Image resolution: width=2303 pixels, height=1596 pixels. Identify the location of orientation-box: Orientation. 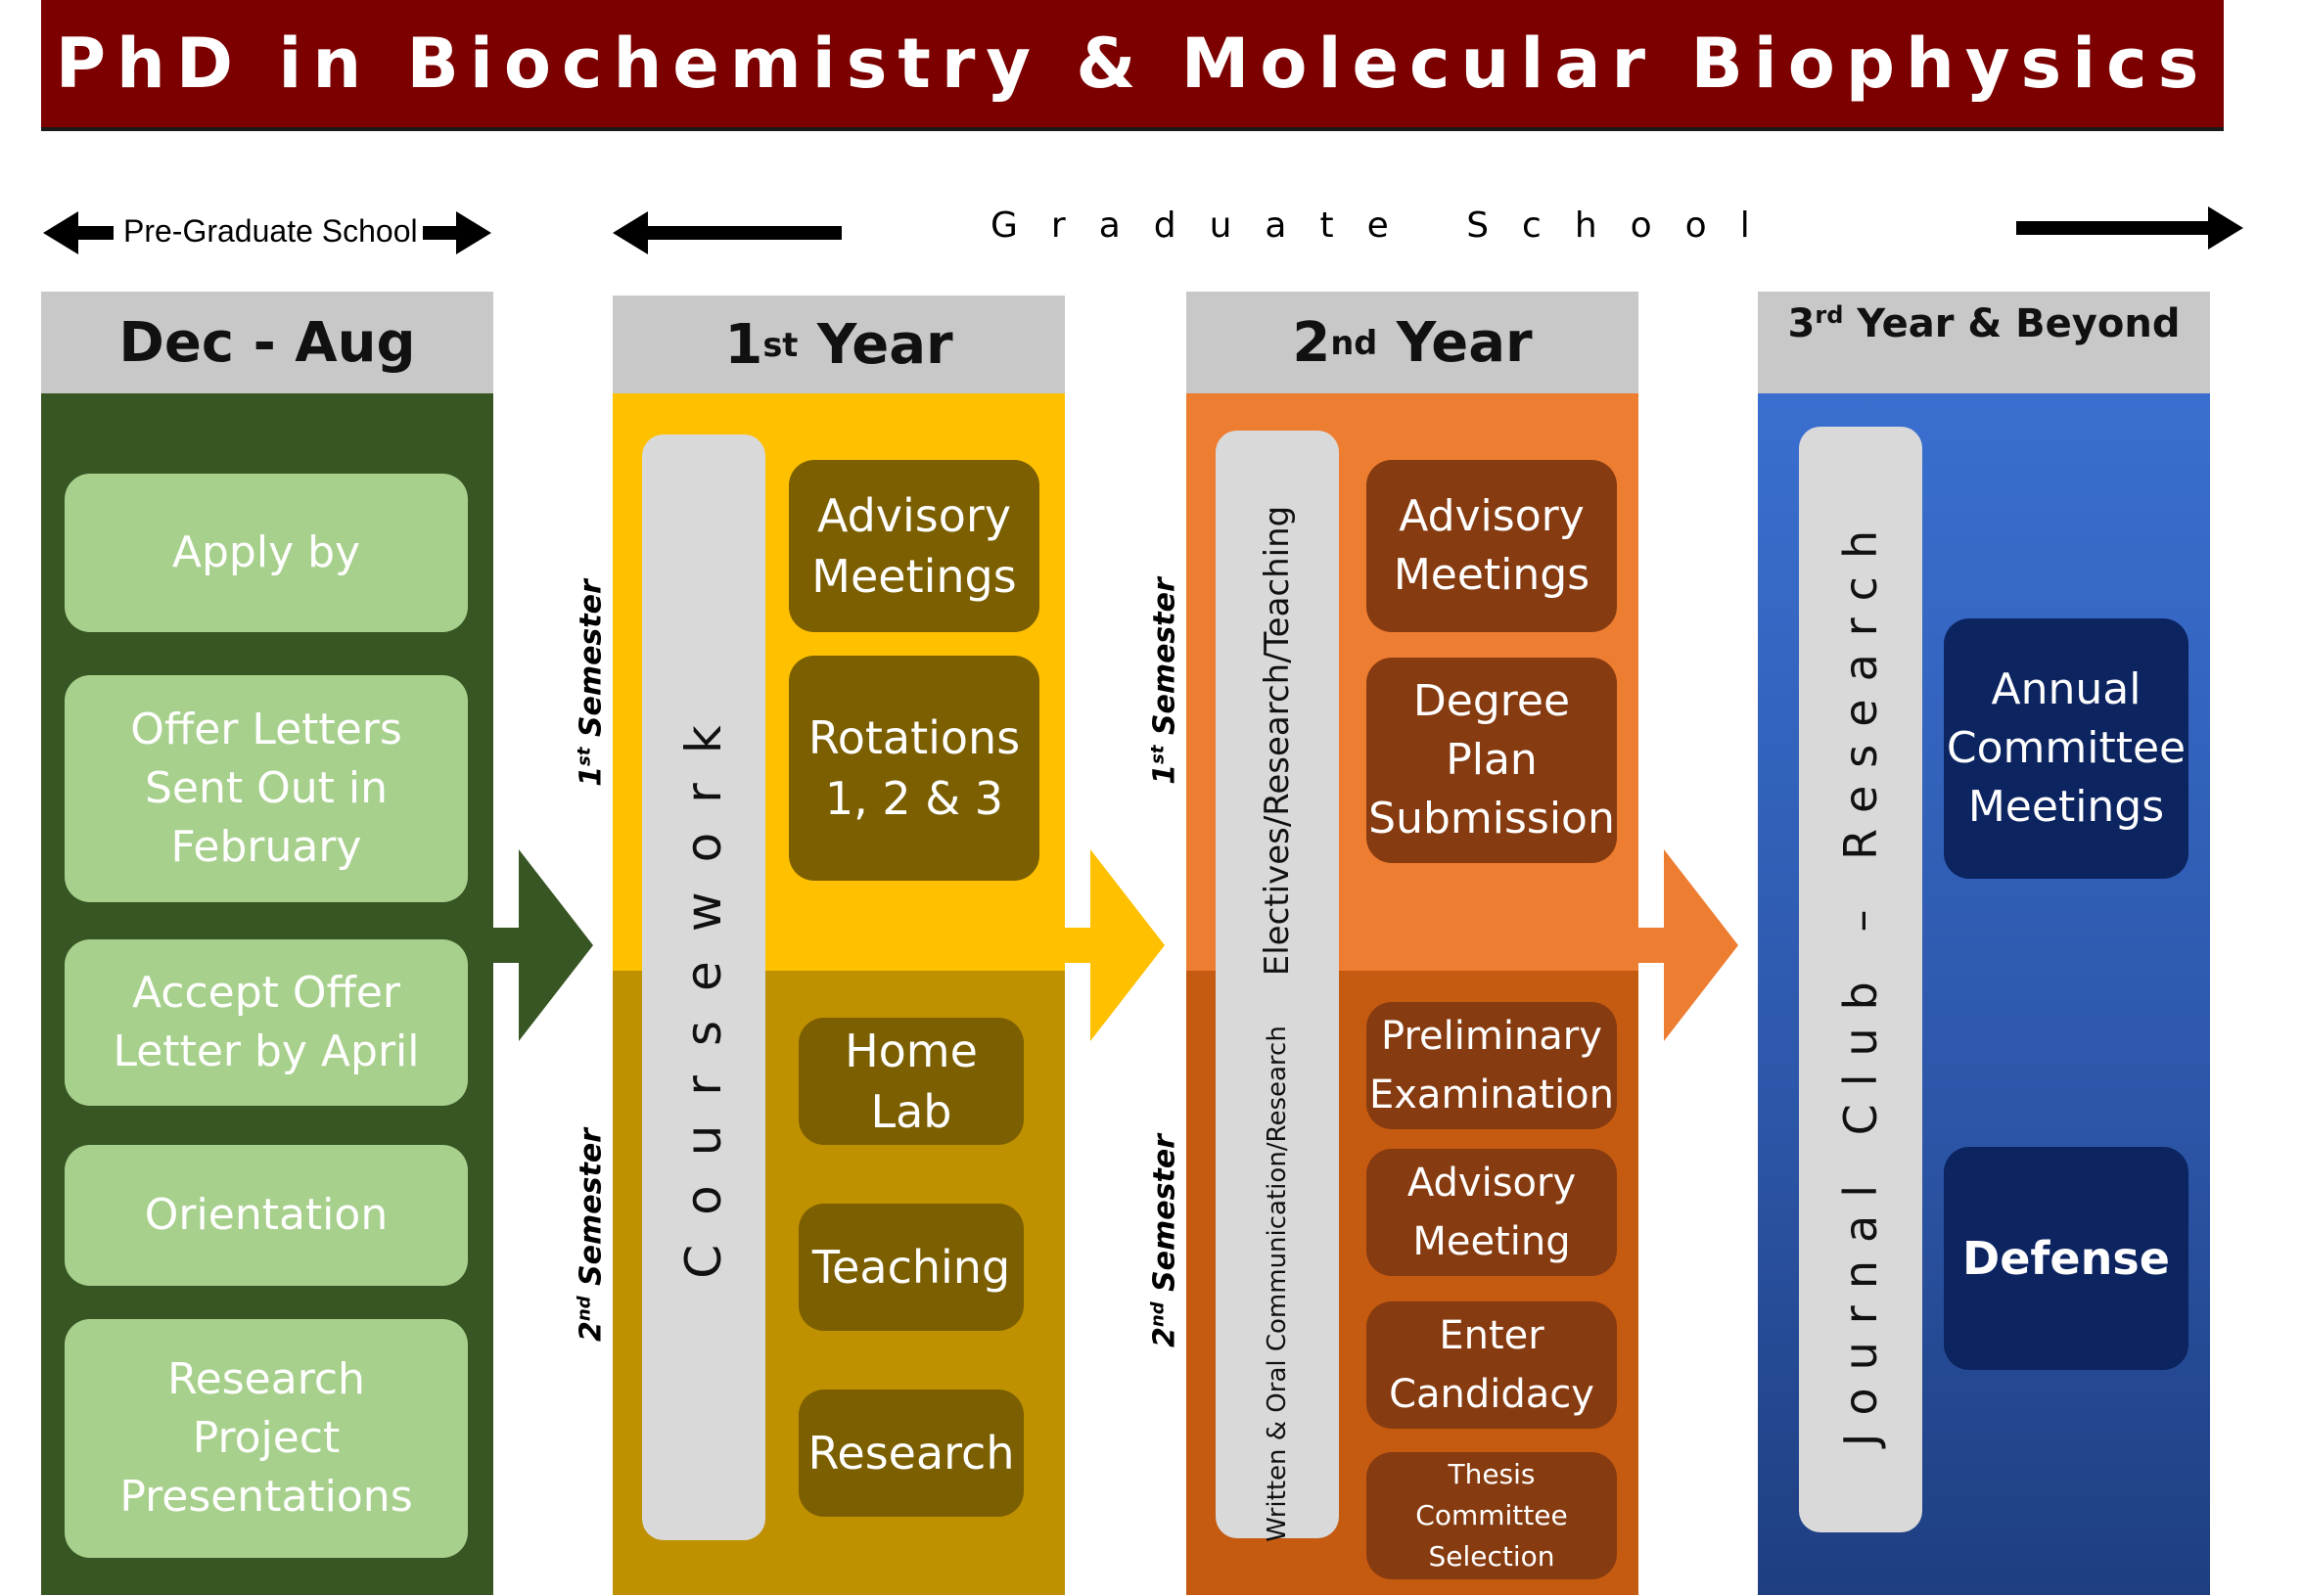
(267, 1215).